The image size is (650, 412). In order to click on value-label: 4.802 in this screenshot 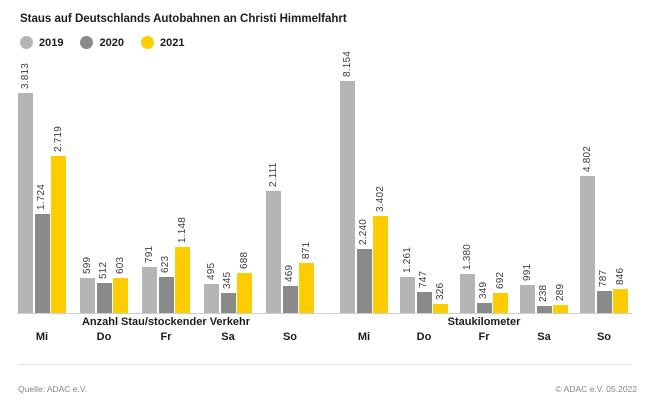, I will do `click(587, 158)`.